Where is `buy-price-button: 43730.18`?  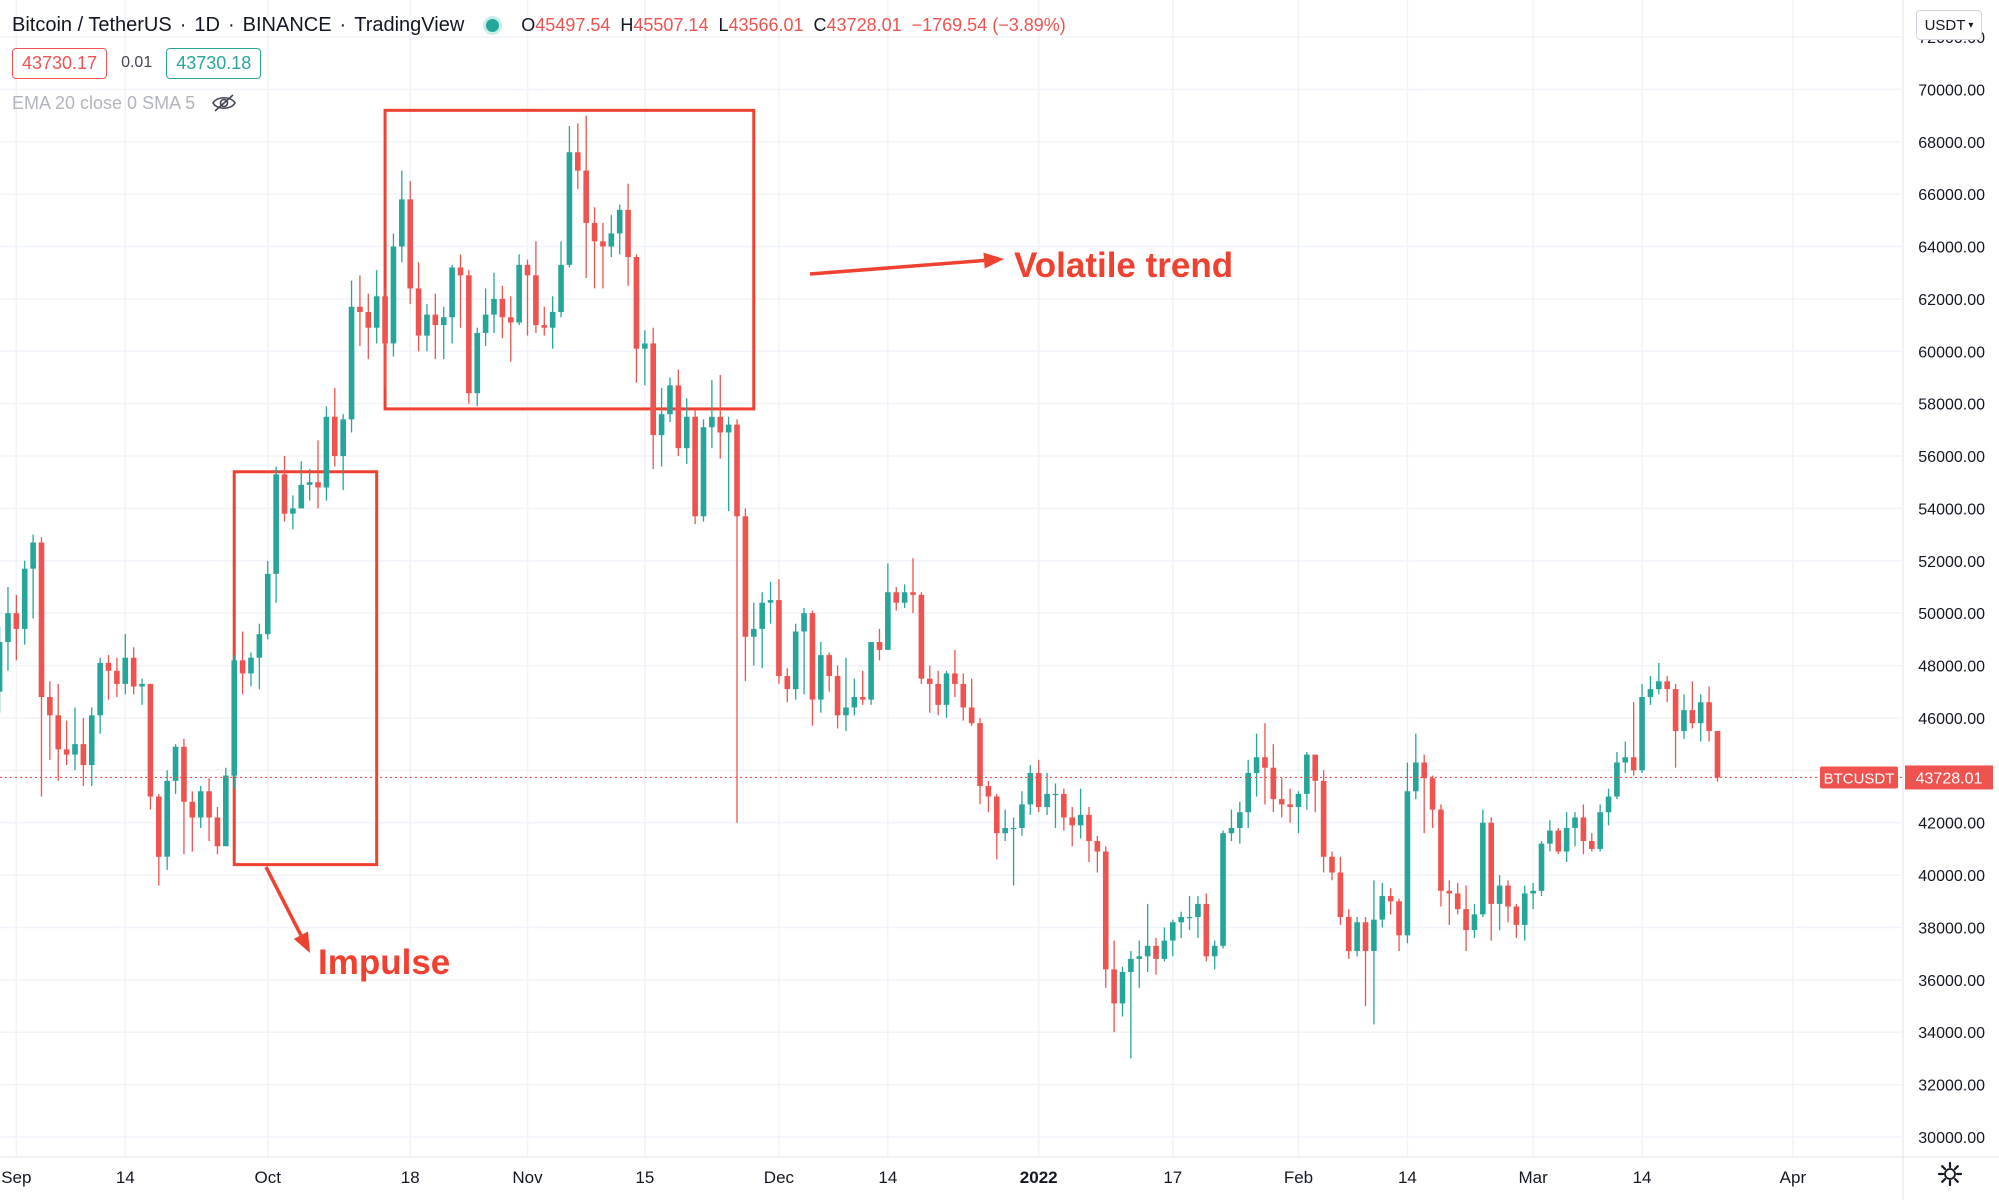 buy-price-button: 43730.18 is located at coordinates (214, 63).